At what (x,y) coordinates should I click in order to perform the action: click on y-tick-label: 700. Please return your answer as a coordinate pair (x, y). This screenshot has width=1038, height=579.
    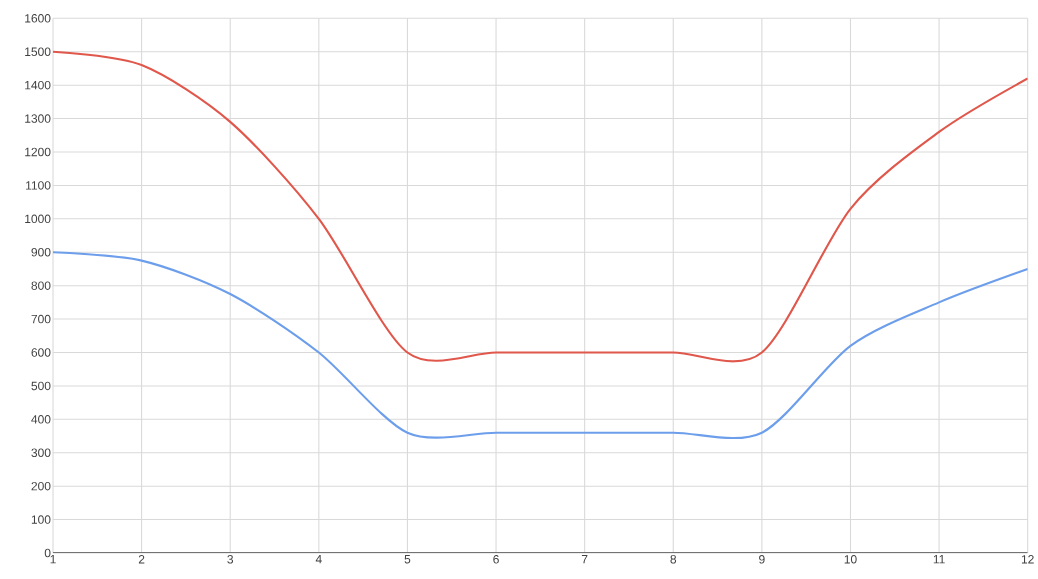
    Looking at the image, I should click on (41, 319).